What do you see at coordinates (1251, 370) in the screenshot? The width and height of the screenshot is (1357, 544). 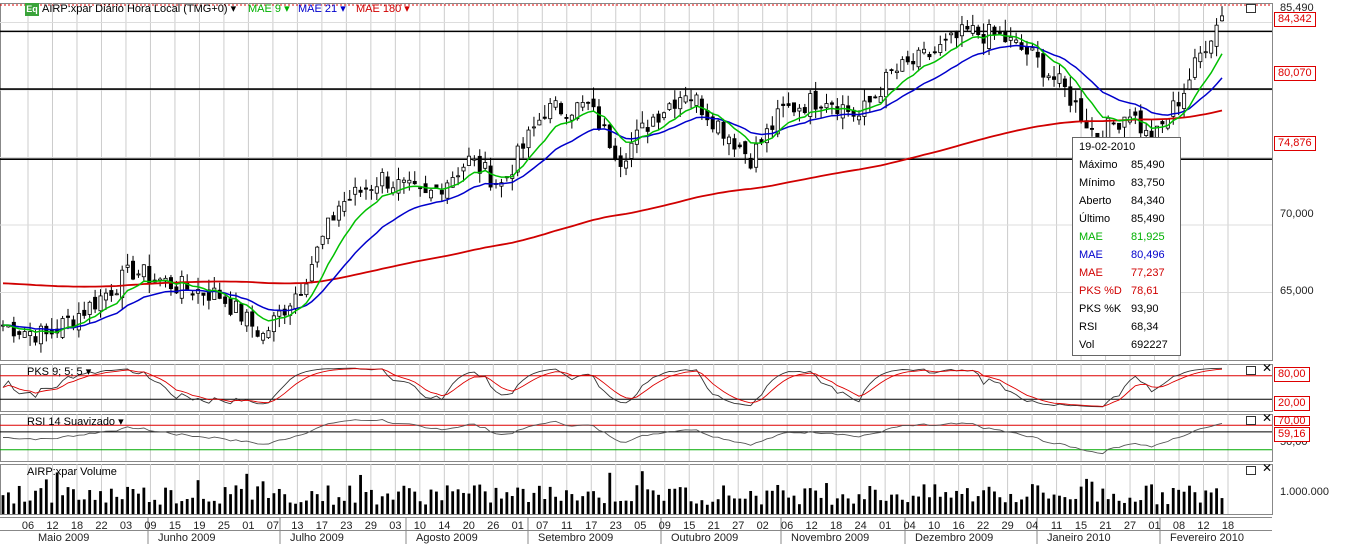 I see `maximize-pks-panel-icon` at bounding box center [1251, 370].